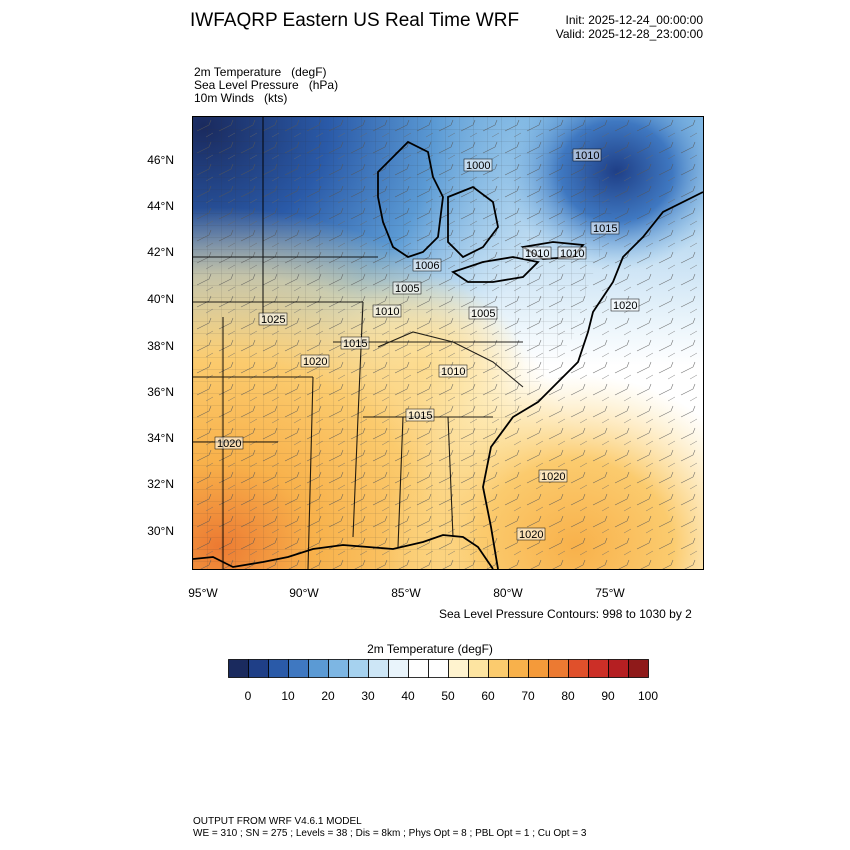  I want to click on lon-label: 95°W, so click(203, 593).